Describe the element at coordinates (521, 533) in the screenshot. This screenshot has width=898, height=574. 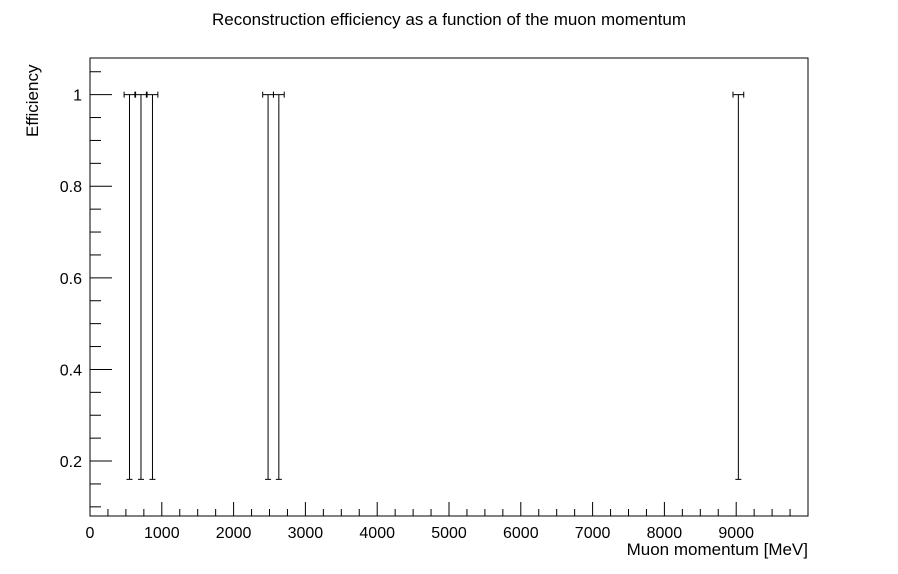
I see `x-tick-label: 6000` at that location.